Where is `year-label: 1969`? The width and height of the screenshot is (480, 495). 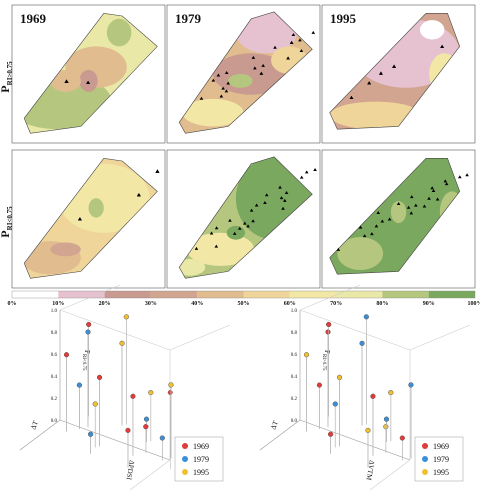 year-label: 1969 is located at coordinates (33, 18).